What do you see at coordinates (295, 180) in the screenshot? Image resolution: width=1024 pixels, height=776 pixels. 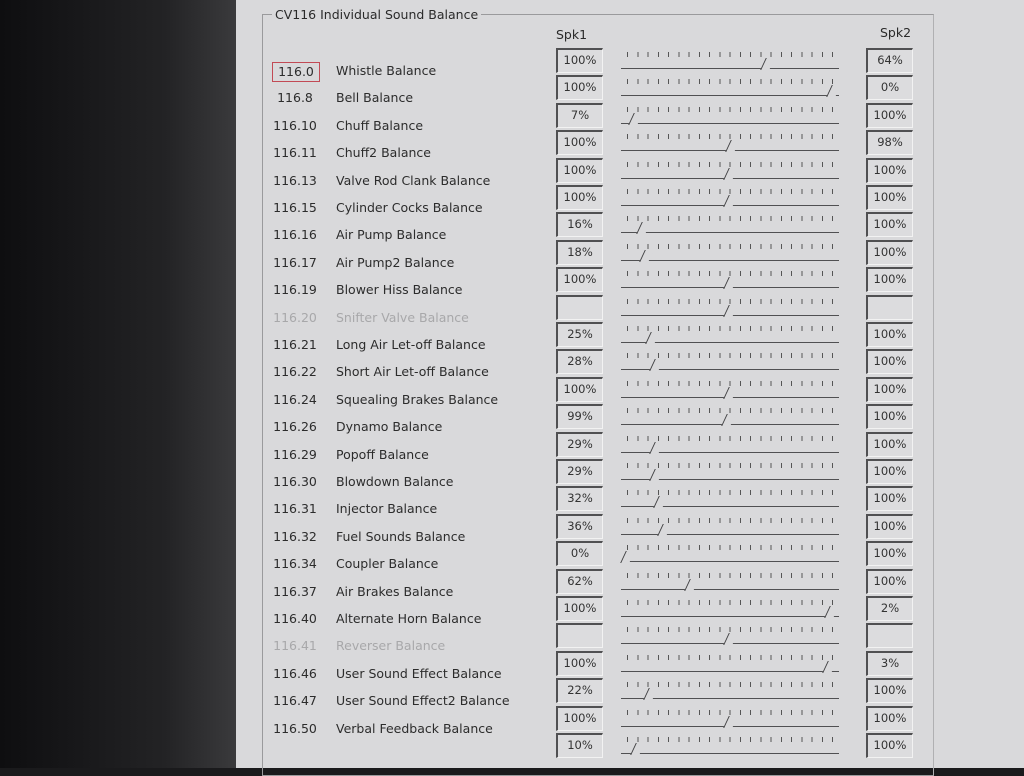 I see `cv-number: 116.13` at bounding box center [295, 180].